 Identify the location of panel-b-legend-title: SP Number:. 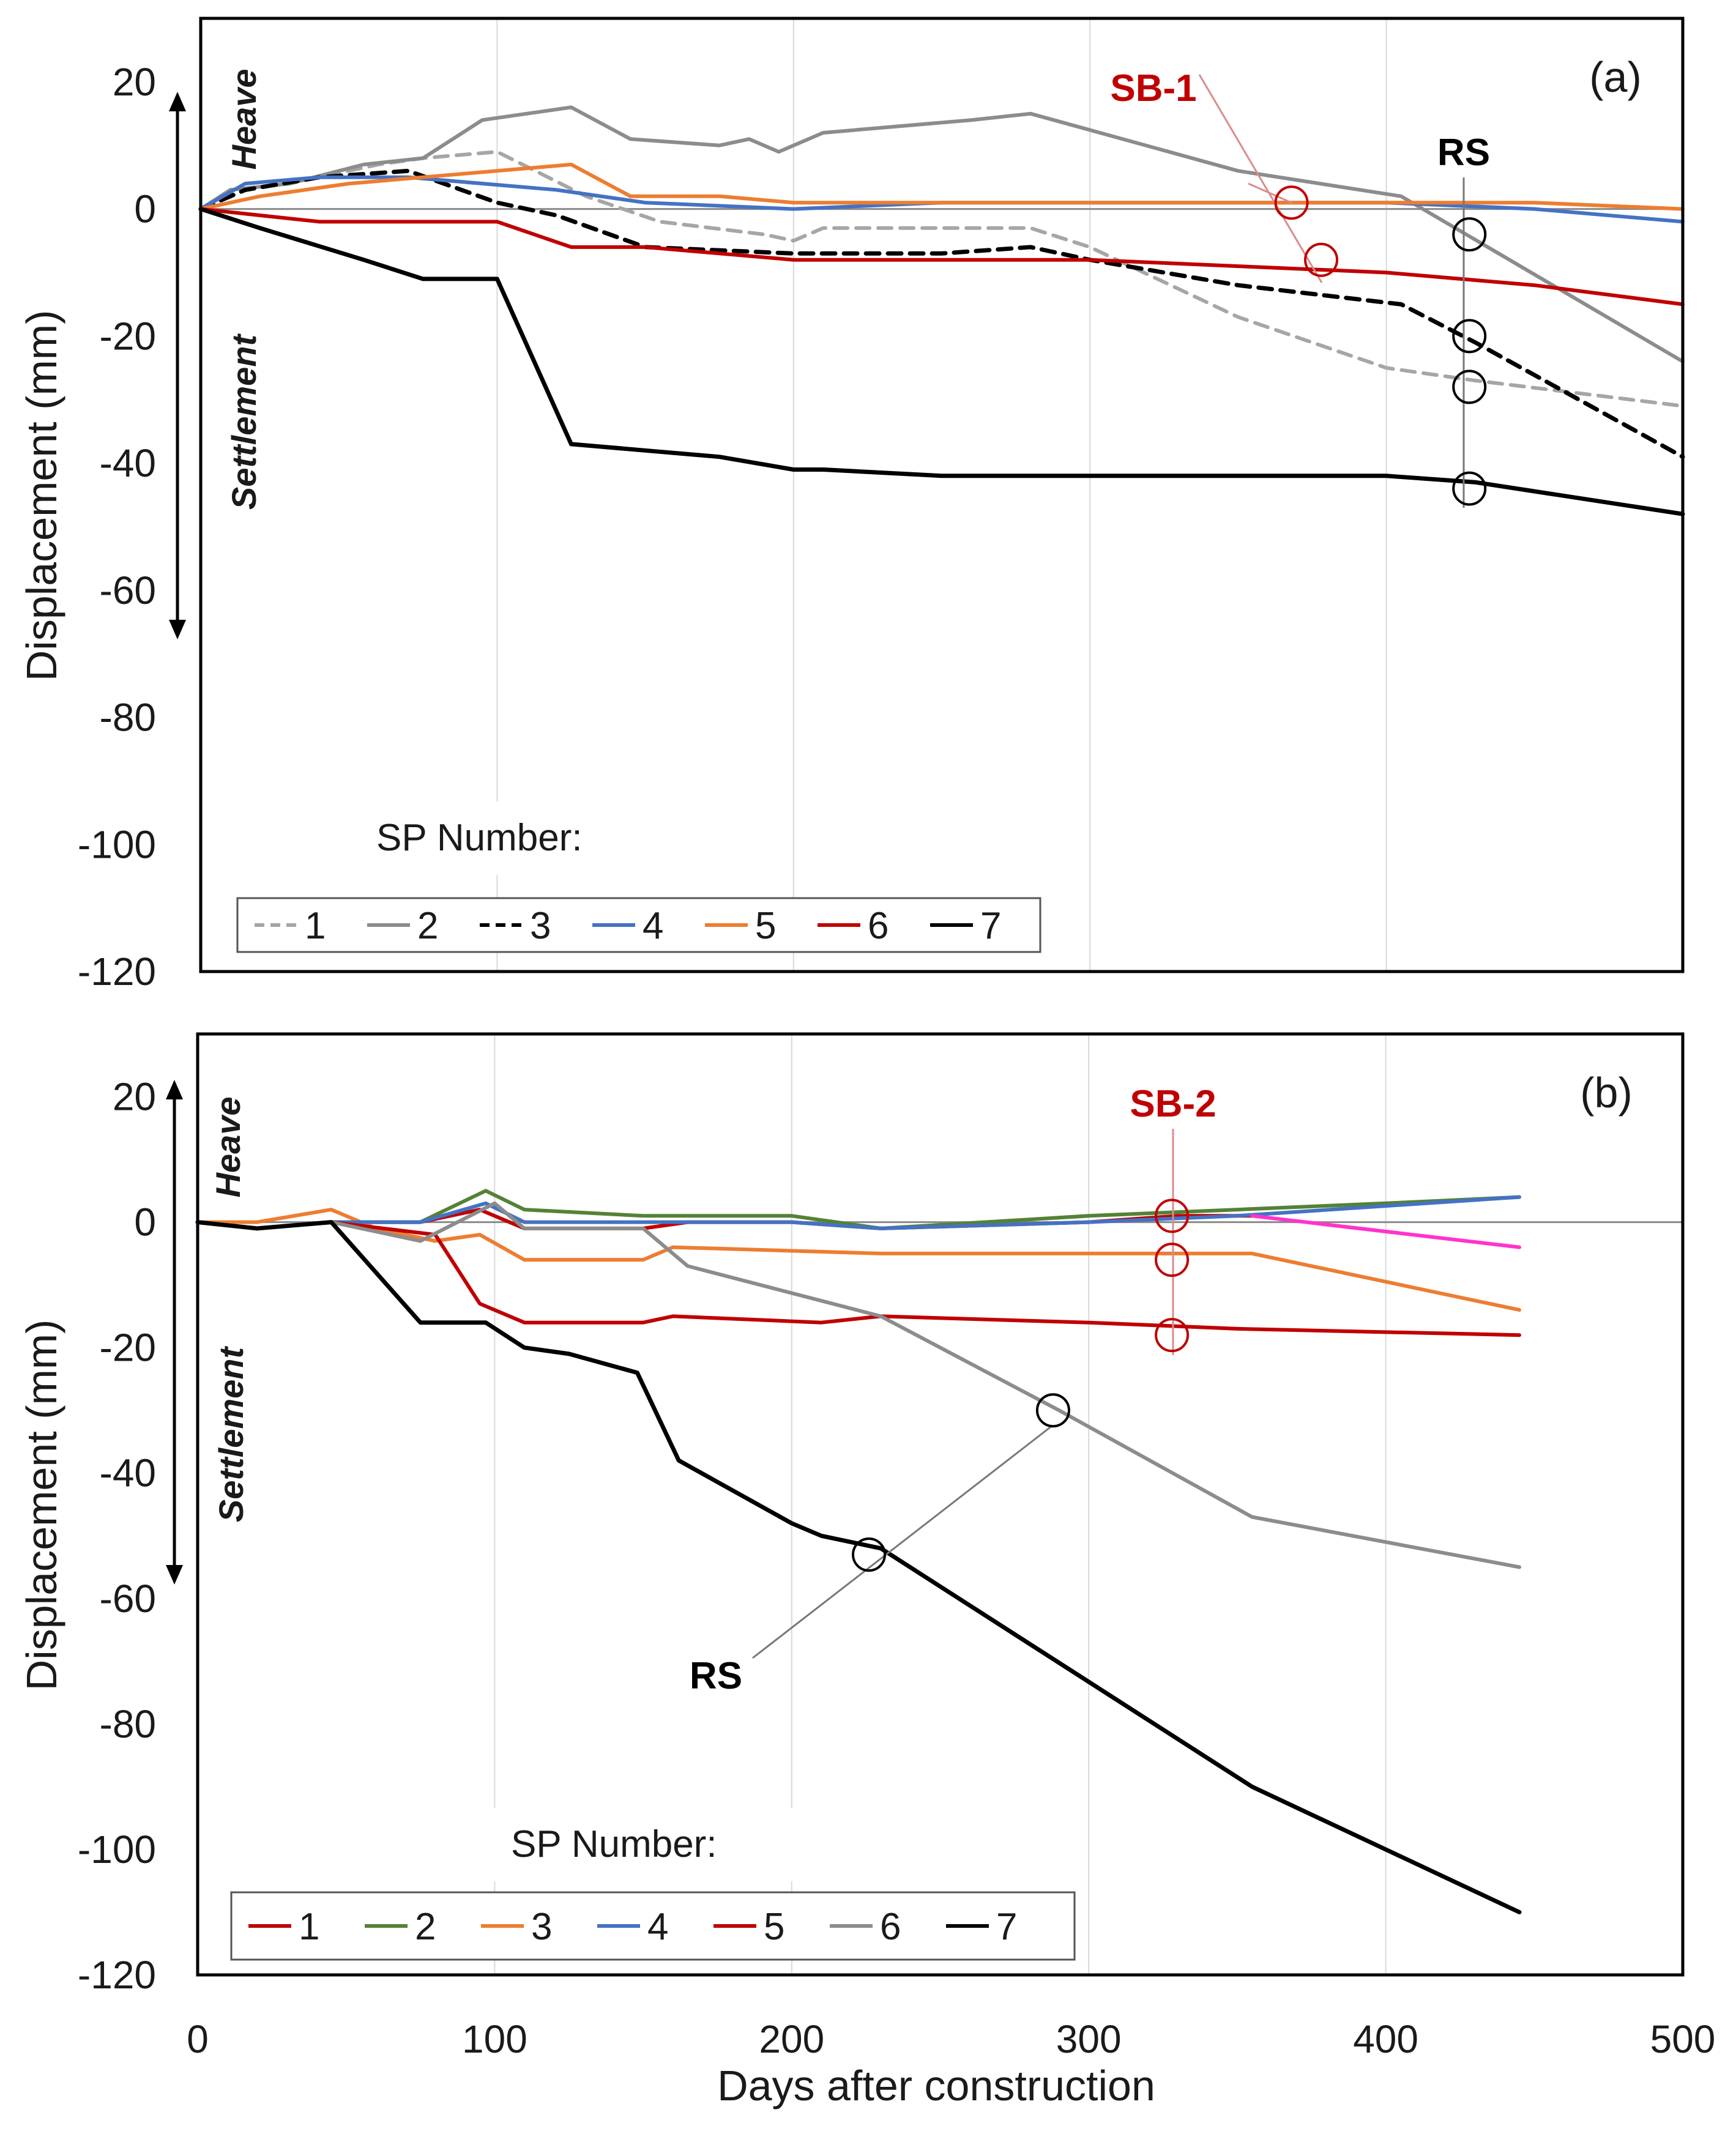
(614, 1844).